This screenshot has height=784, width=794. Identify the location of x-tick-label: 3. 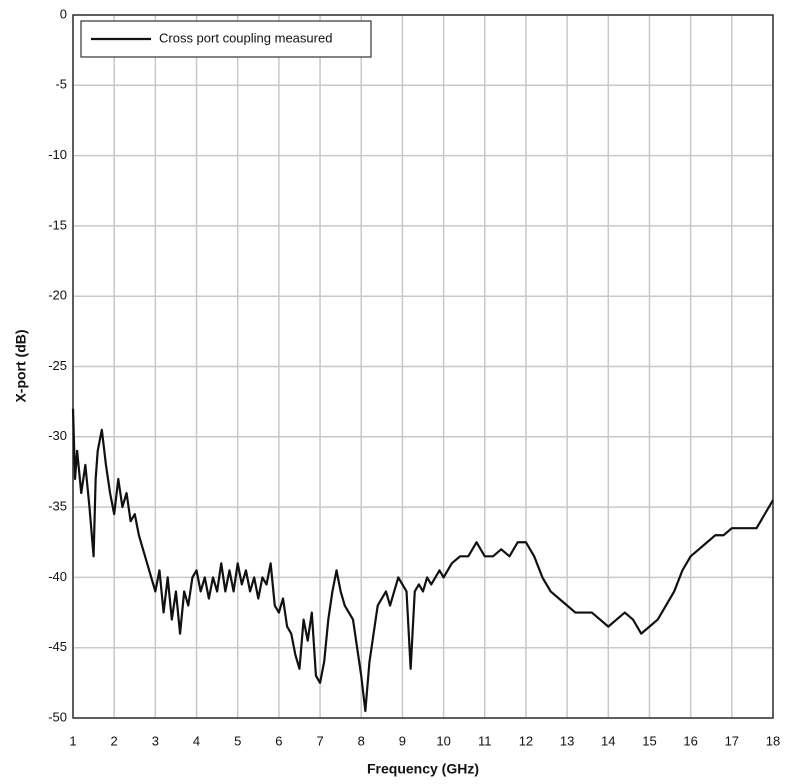
(155, 740).